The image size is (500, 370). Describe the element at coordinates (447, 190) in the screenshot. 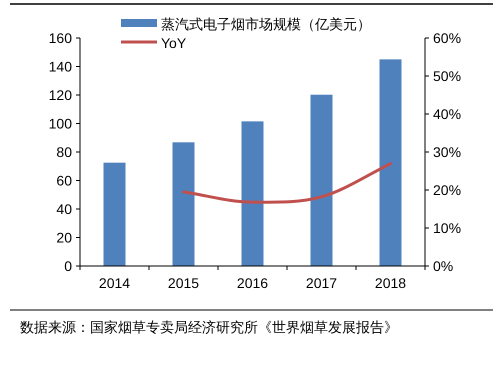

I see `y2-tick-label: 20%` at that location.